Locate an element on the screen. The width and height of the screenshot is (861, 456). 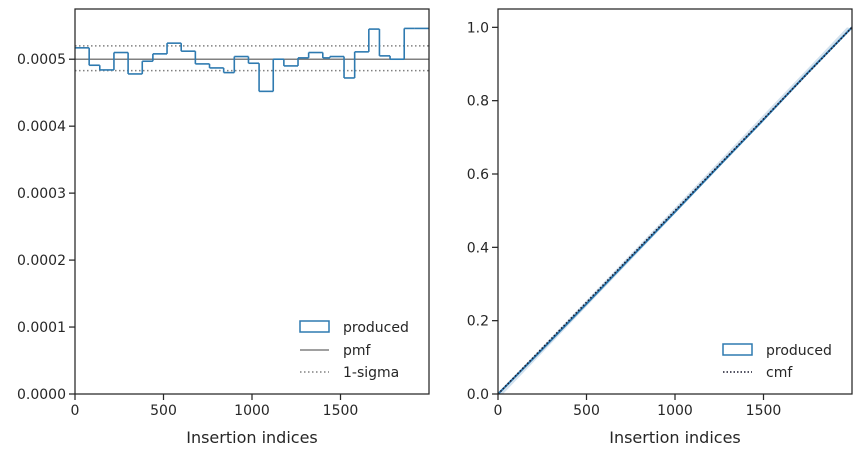
left-y-tick-label: 0.0003 is located at coordinates (41, 194).